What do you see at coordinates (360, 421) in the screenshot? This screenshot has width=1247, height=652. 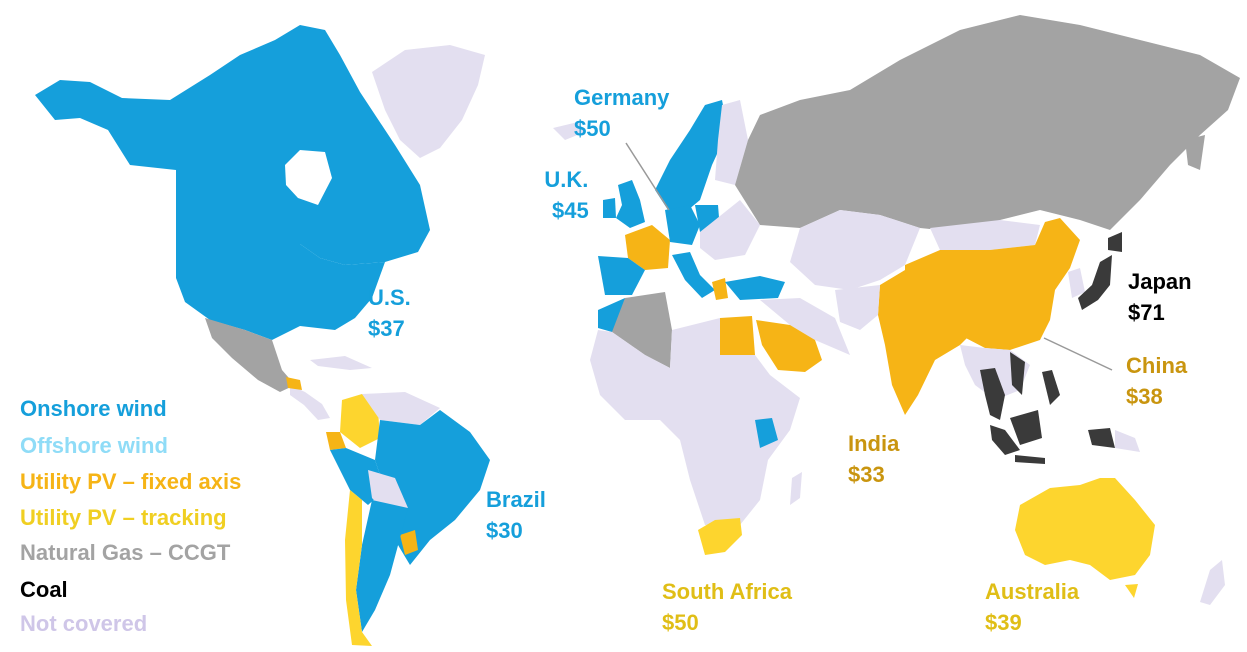 I see `region-colombia` at bounding box center [360, 421].